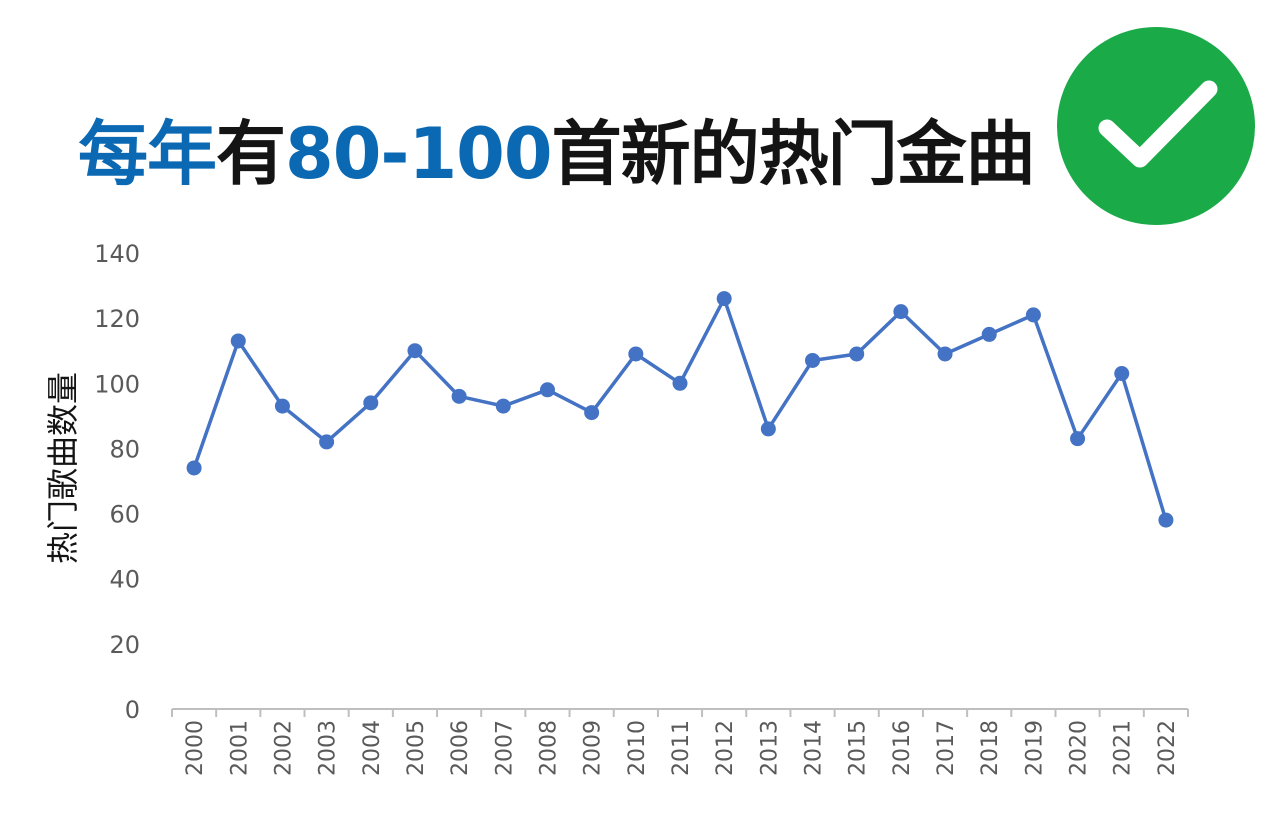  What do you see at coordinates (1123, 748) in the screenshot?
I see `x-tick-label: 2021` at bounding box center [1123, 748].